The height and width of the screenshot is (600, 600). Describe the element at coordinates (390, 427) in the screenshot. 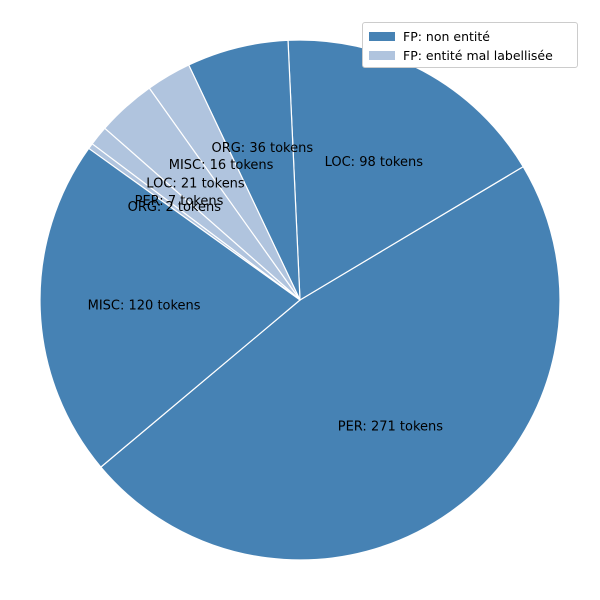

I see `pie-slice-label-0: PER: 271 tokens` at that location.